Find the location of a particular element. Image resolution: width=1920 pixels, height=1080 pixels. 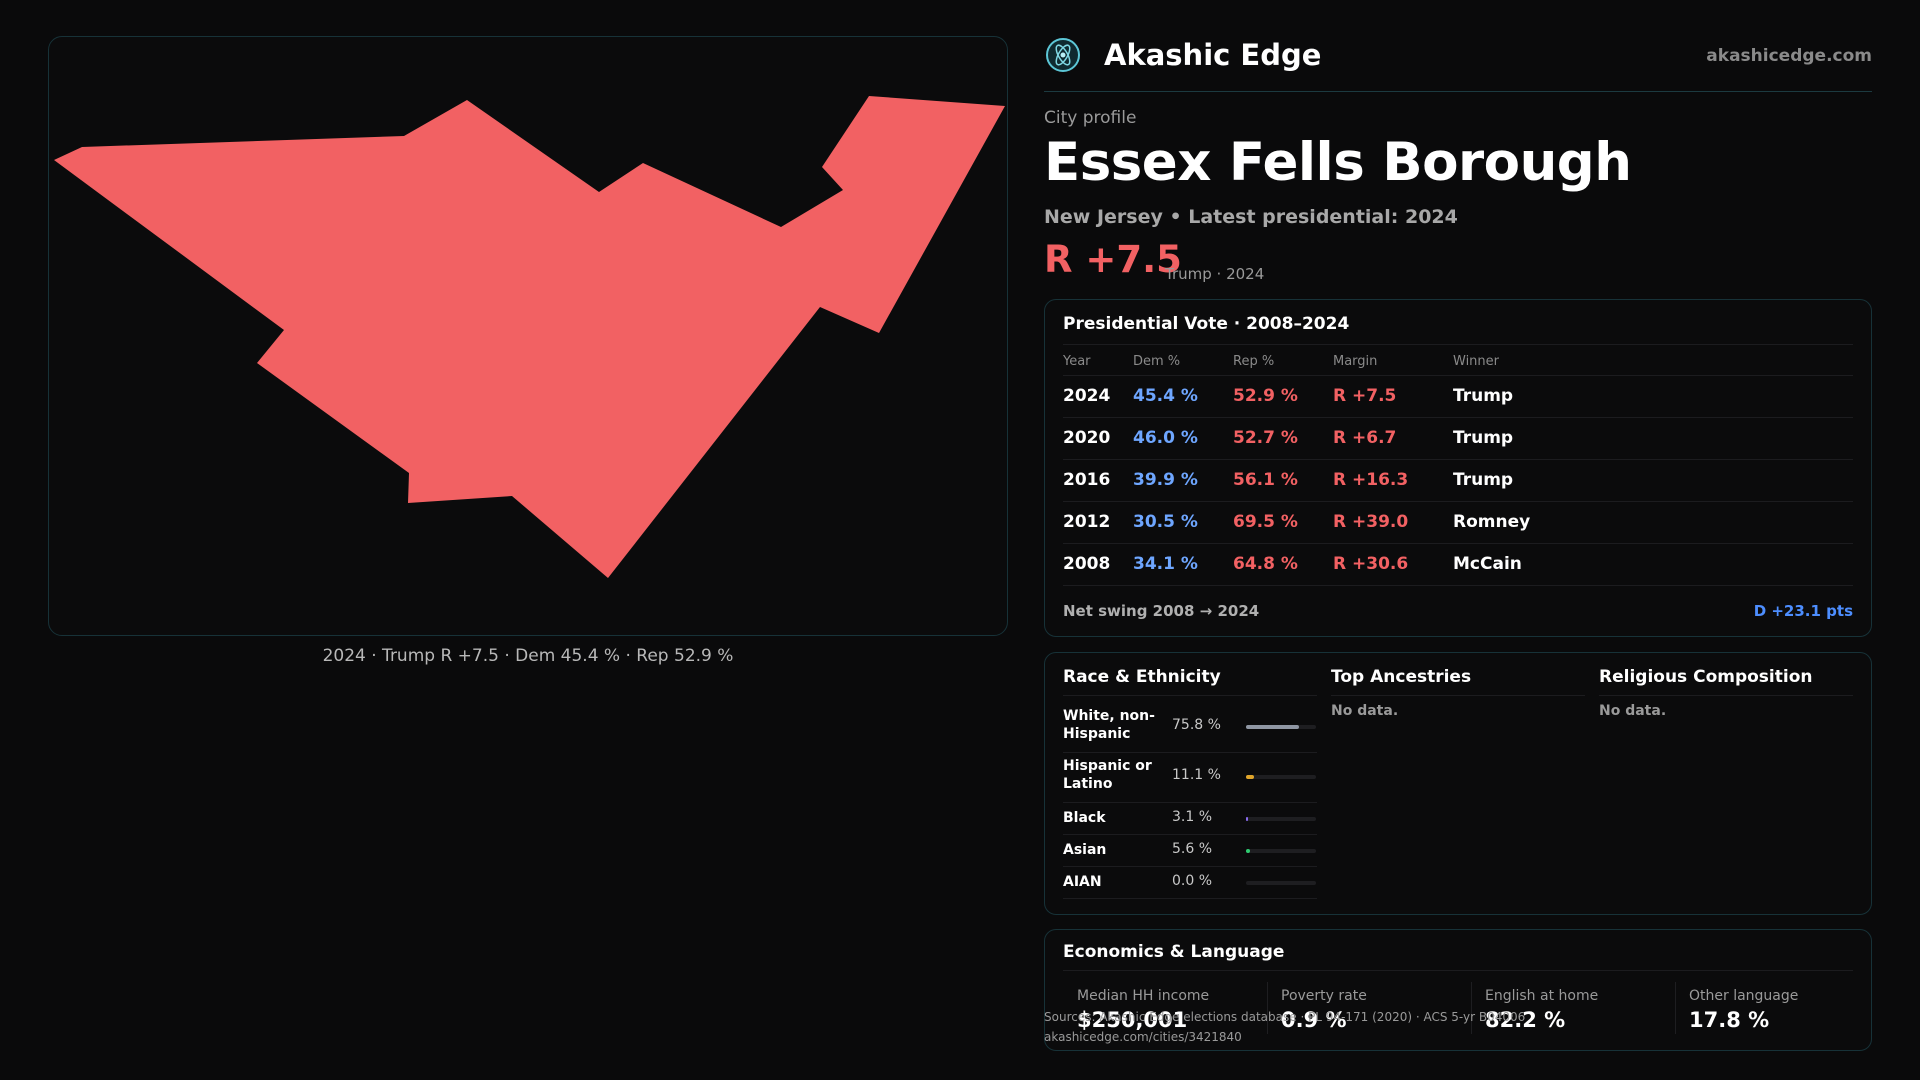

race-title: Race & Ethnicity is located at coordinates (1142, 677).